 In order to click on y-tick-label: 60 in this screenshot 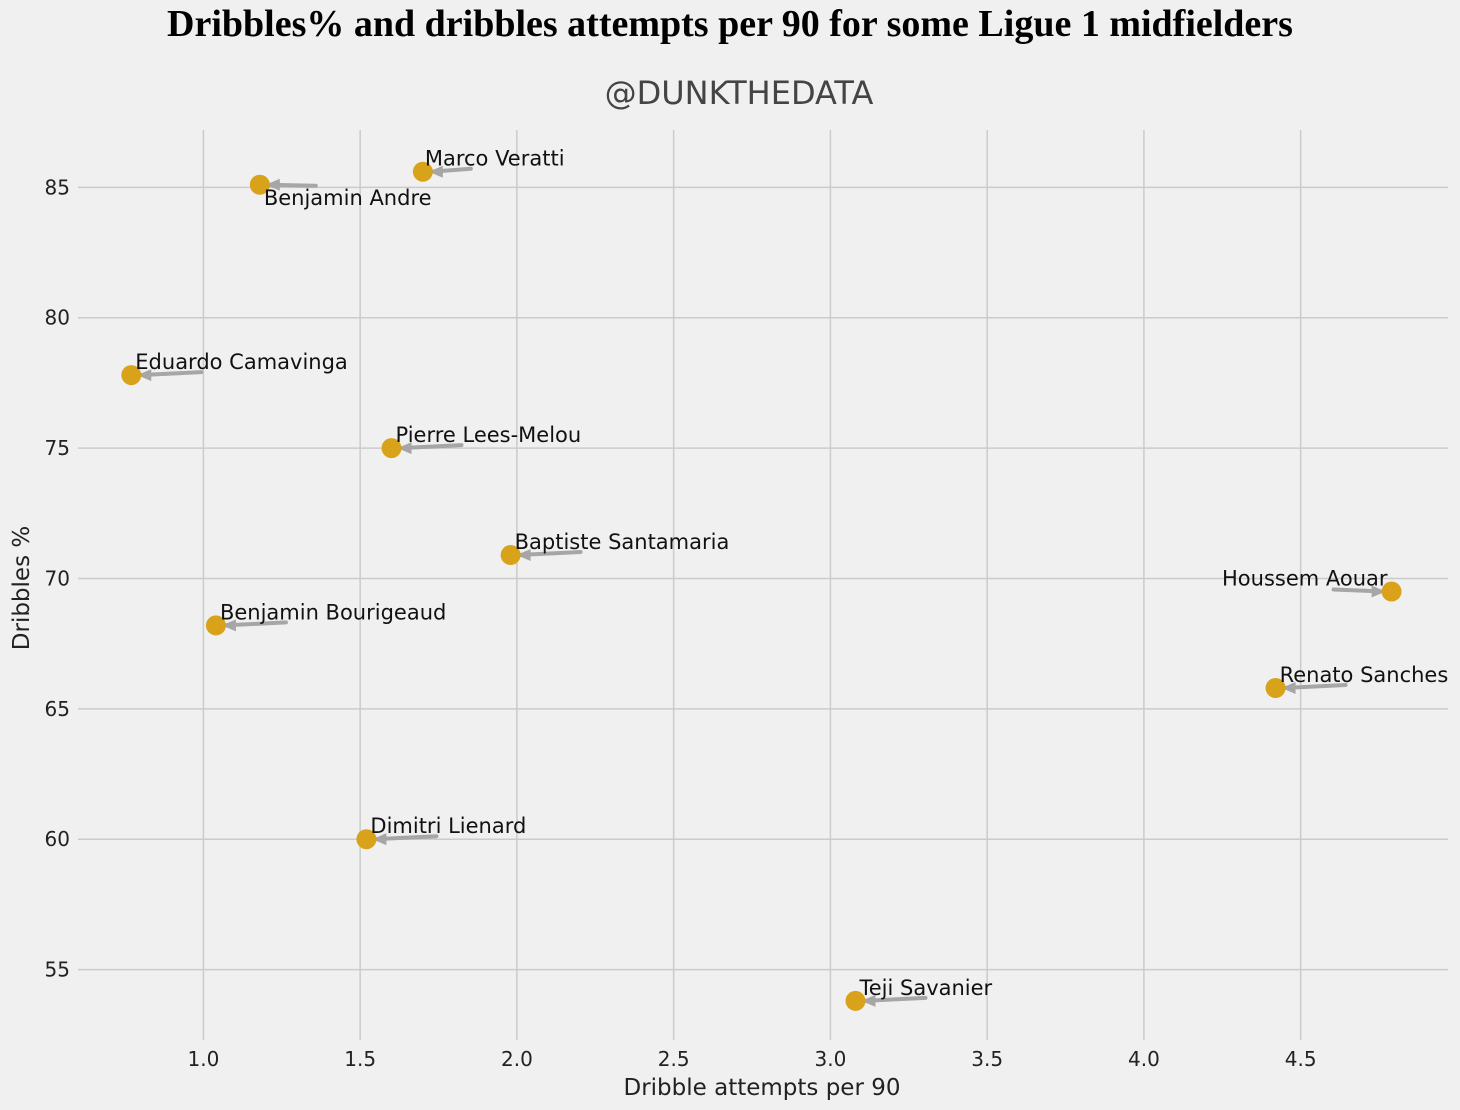, I will do `click(57, 839)`.